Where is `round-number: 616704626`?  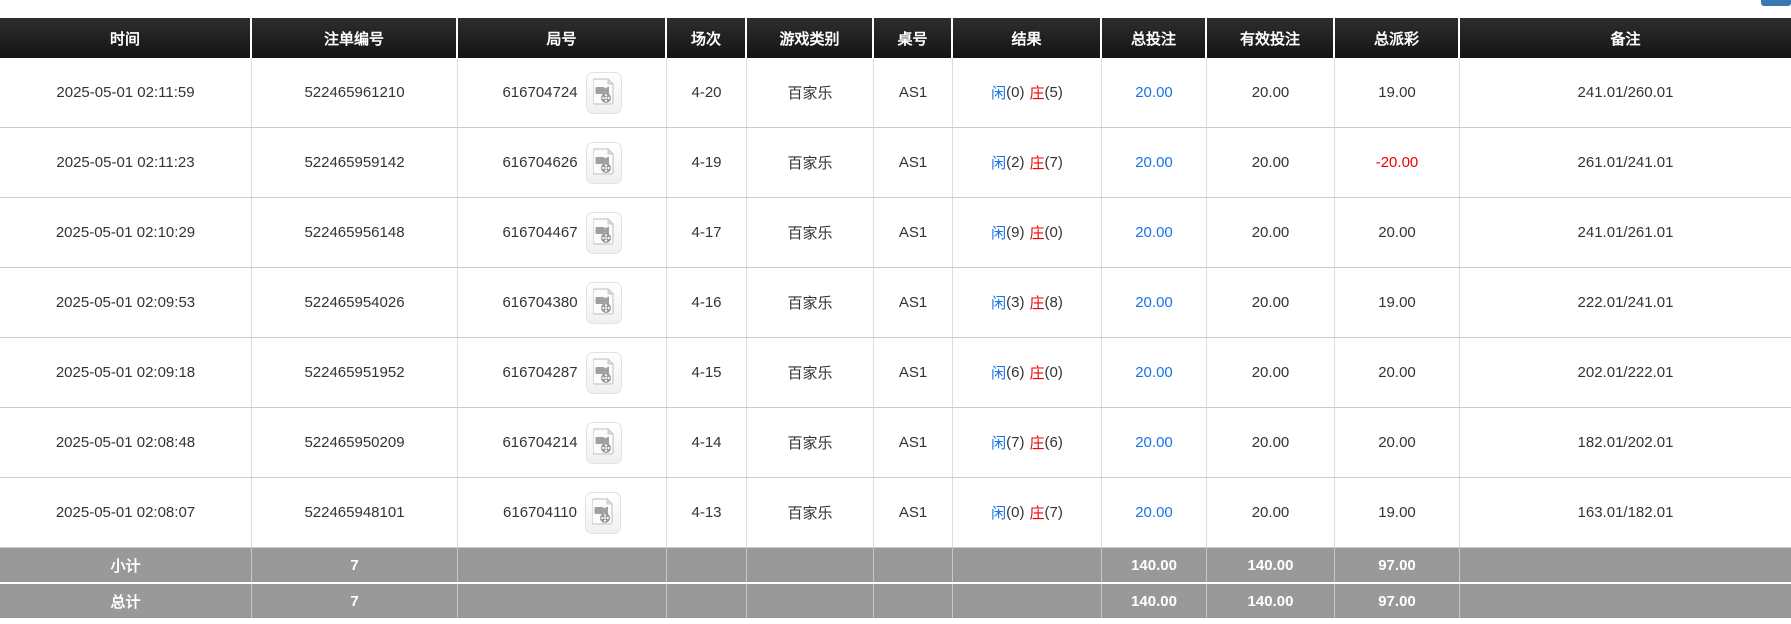 round-number: 616704626 is located at coordinates (540, 162).